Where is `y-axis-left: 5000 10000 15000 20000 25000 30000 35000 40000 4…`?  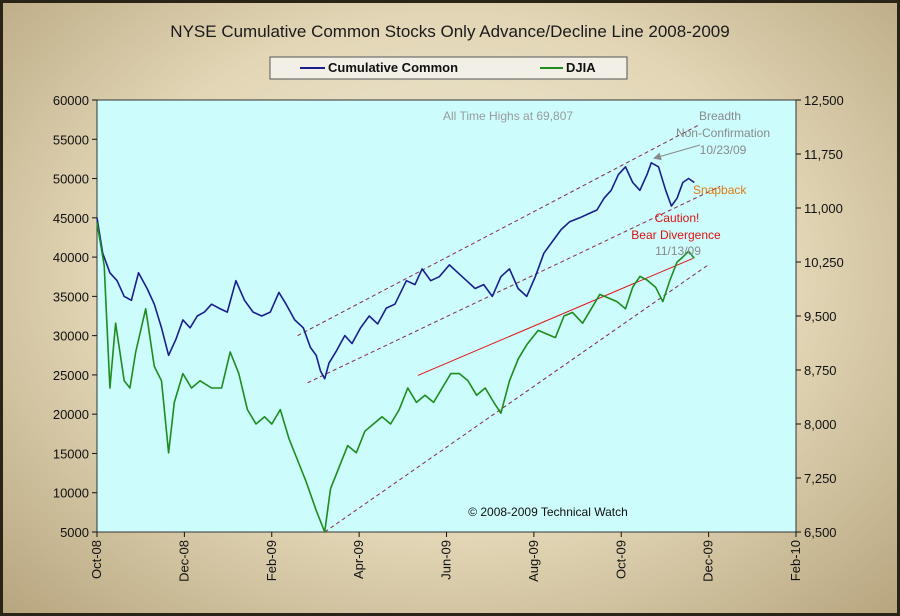 y-axis-left: 5000 10000 15000 20000 25000 30000 35000 40000 4… is located at coordinates (75, 316).